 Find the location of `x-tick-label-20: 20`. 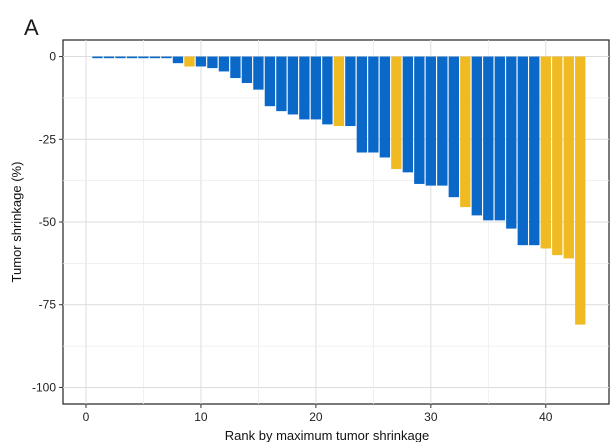

x-tick-label-20: 20 is located at coordinates (316, 417).